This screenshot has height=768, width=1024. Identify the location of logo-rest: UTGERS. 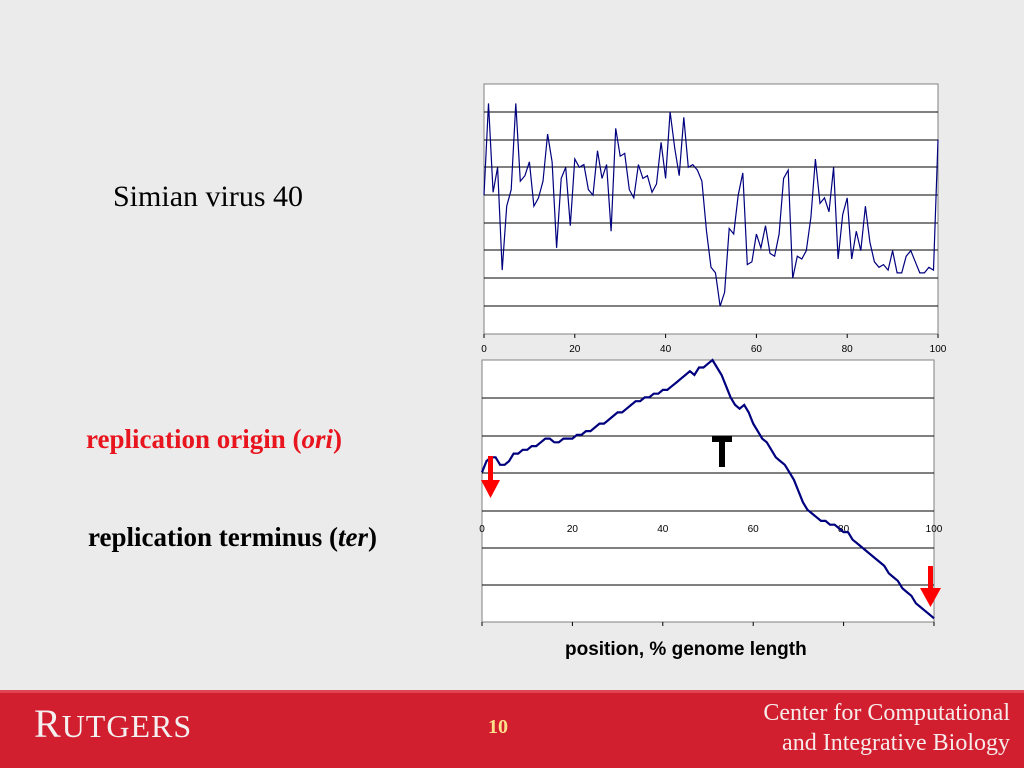
(127, 726).